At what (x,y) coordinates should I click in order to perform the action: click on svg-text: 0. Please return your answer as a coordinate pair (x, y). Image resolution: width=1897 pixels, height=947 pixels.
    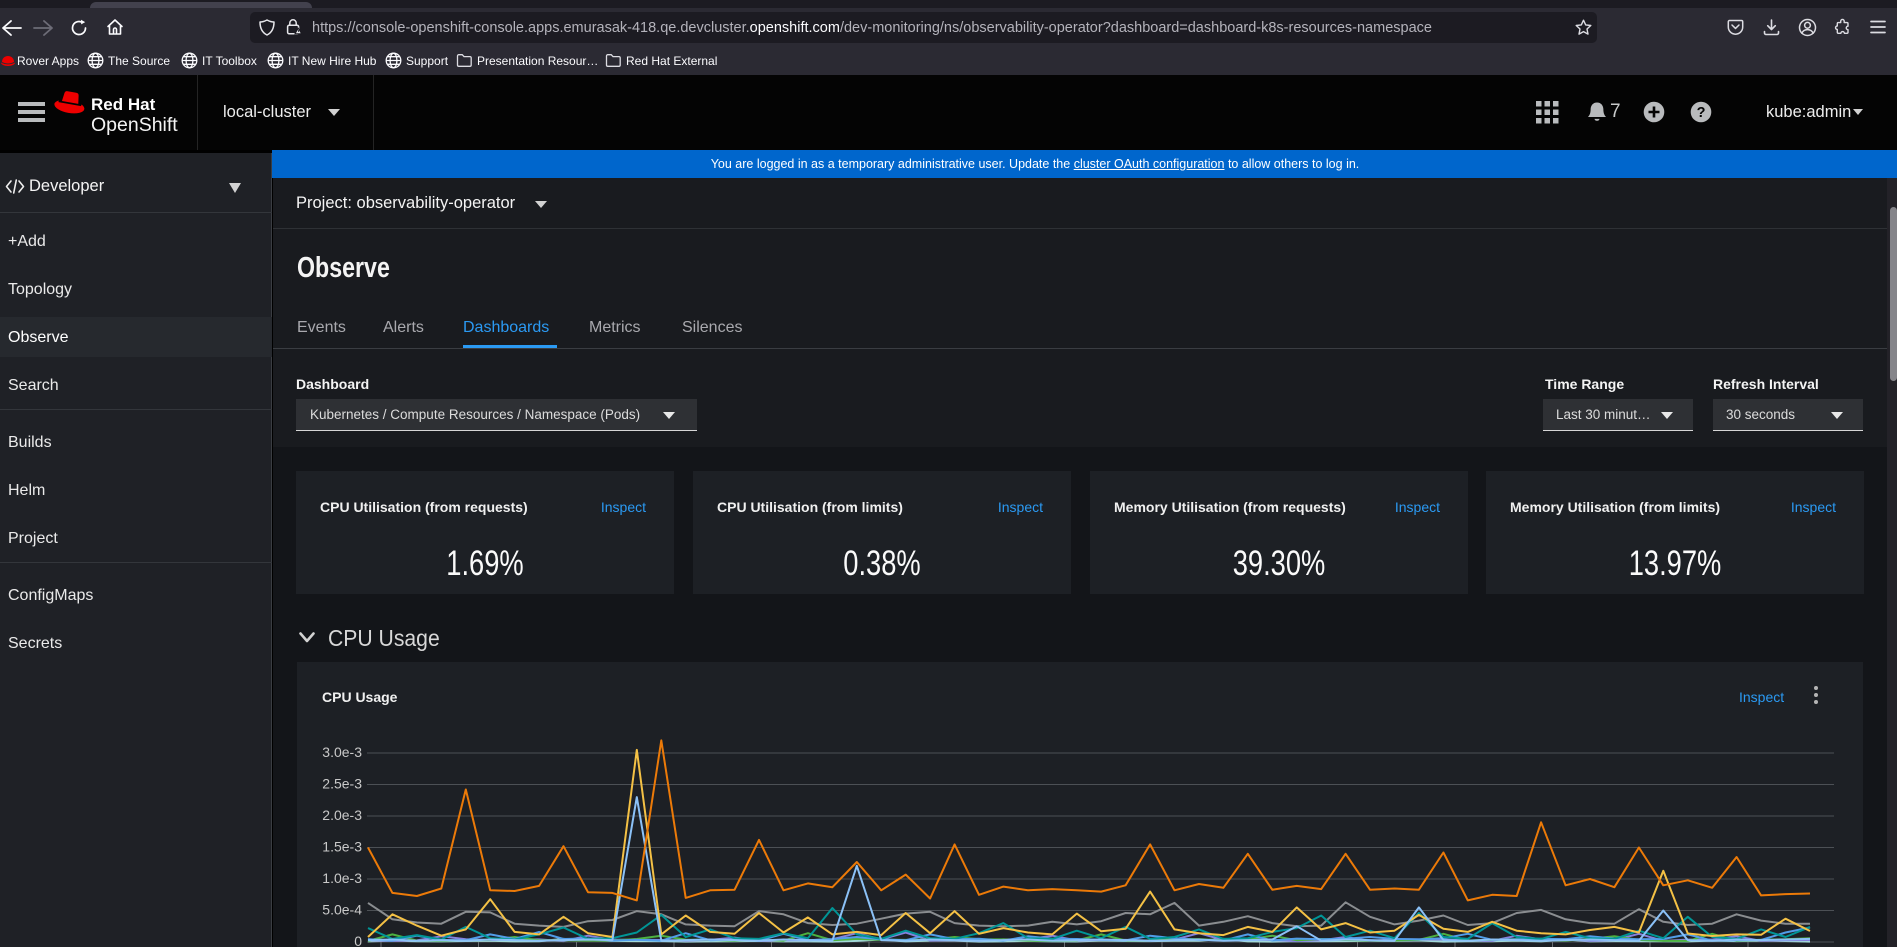
    Looking at the image, I should click on (358, 940).